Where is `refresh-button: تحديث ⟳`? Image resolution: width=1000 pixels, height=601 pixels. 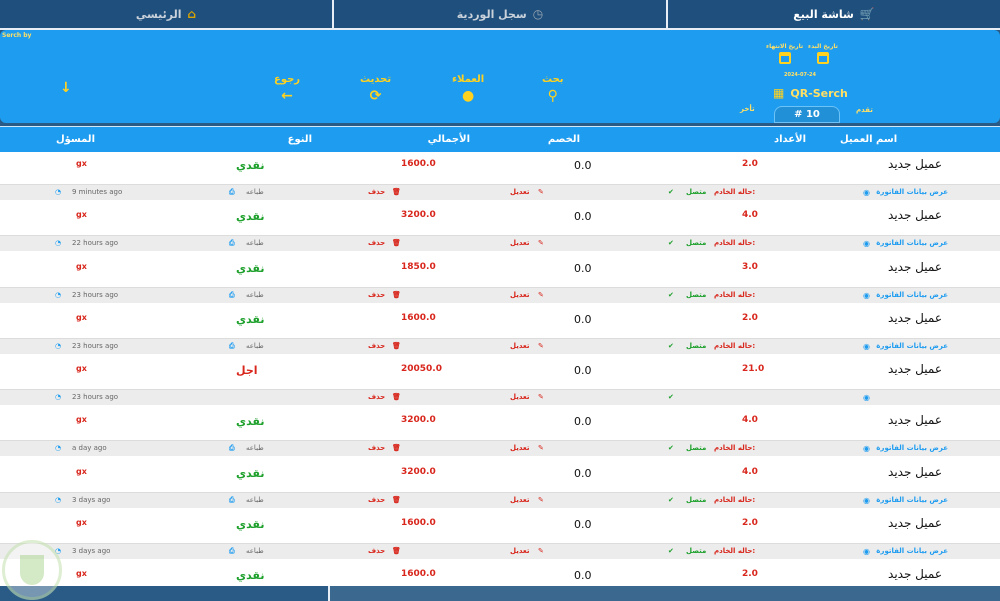
refresh-button: تحديث ⟳ is located at coordinates (375, 88).